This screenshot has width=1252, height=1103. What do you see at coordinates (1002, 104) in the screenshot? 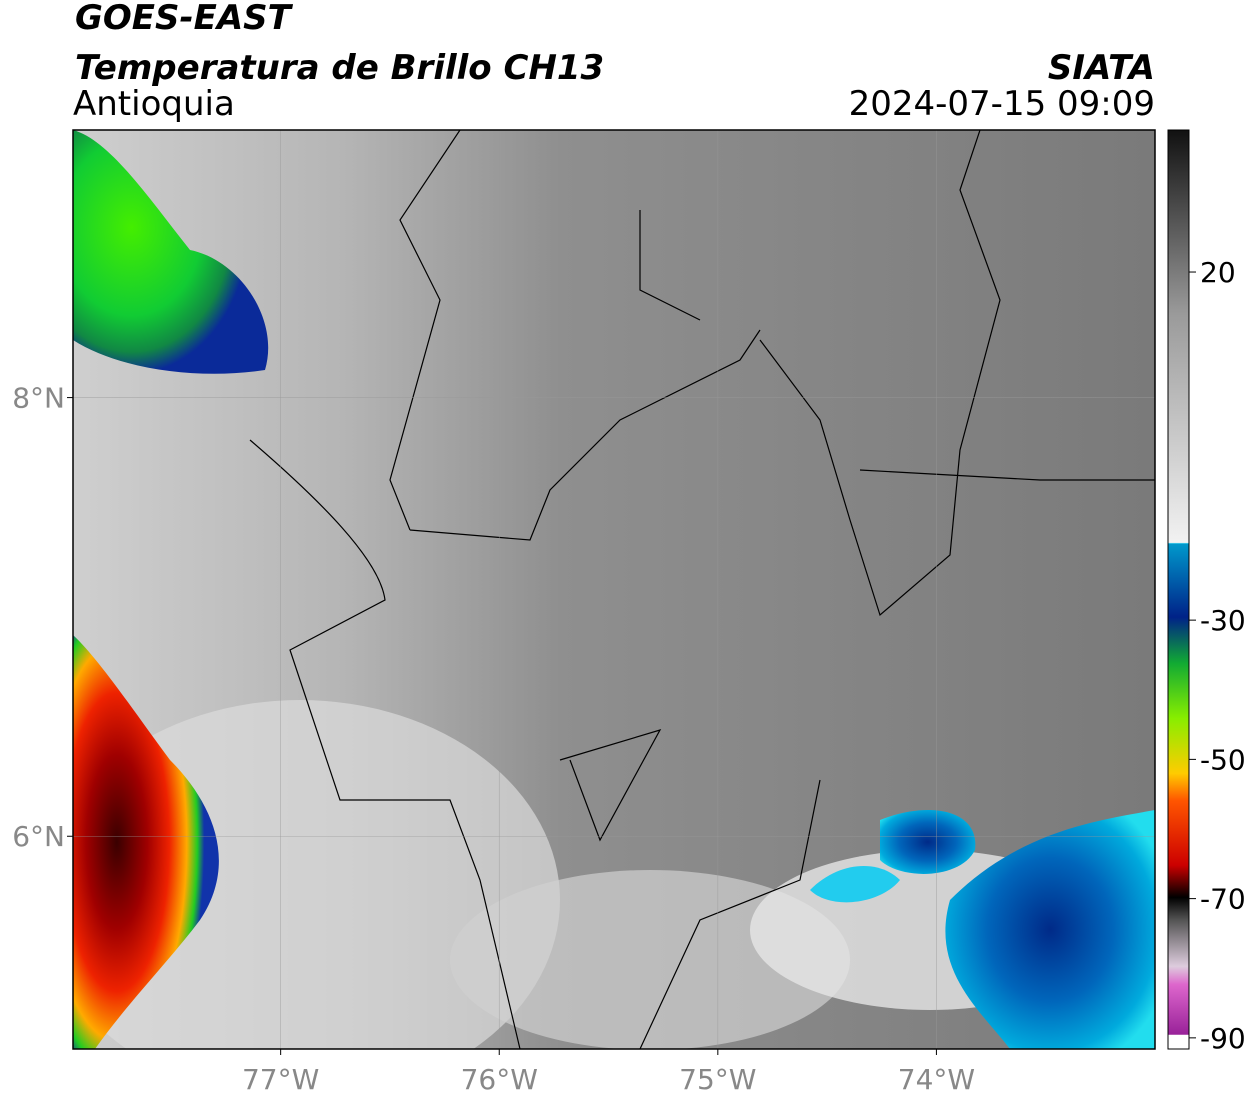
I see `datetime: 2024-07-15 09:09` at bounding box center [1002, 104].